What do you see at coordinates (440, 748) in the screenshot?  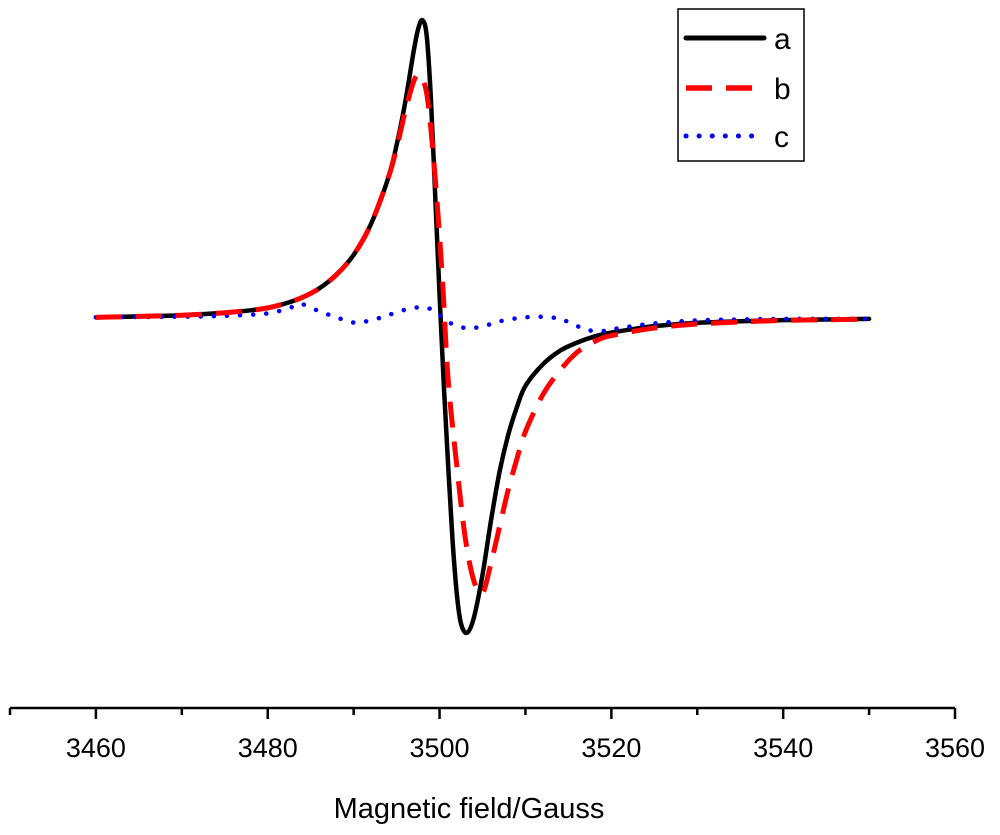 I see `x-tick-label: 3500` at bounding box center [440, 748].